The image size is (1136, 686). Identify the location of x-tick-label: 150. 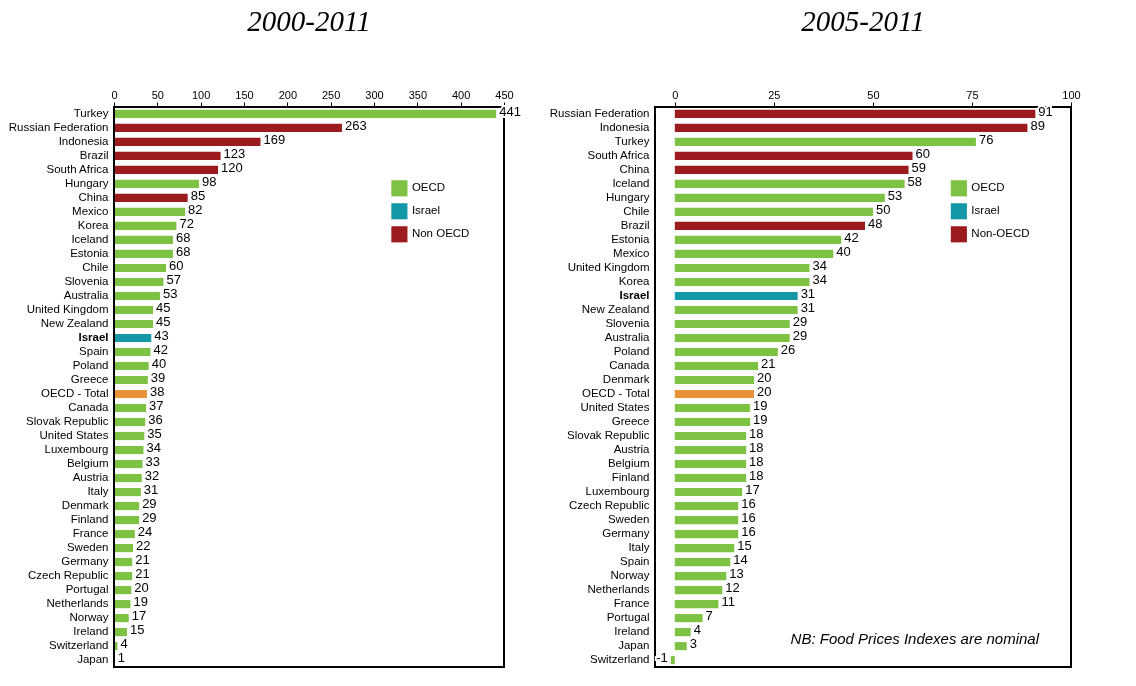
(244, 94).